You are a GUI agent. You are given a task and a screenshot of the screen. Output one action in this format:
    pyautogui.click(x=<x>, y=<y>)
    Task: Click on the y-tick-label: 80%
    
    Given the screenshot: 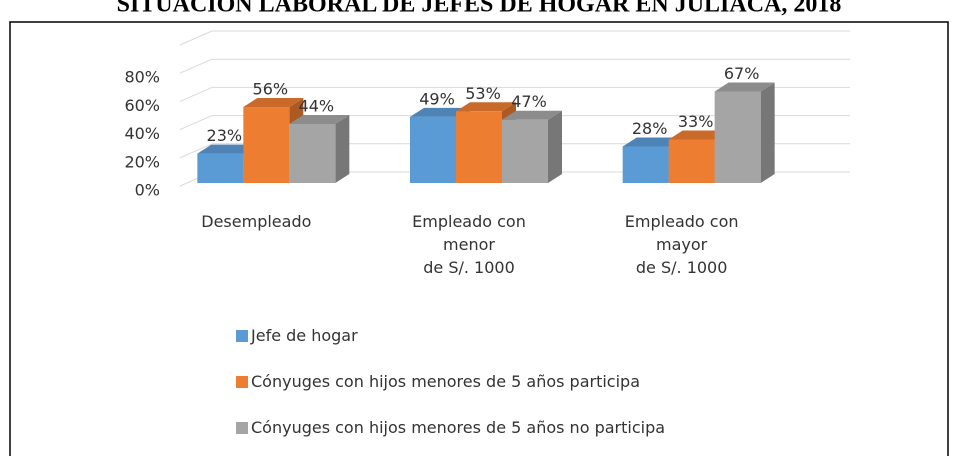 What is the action you would take?
    pyautogui.click(x=142, y=77)
    